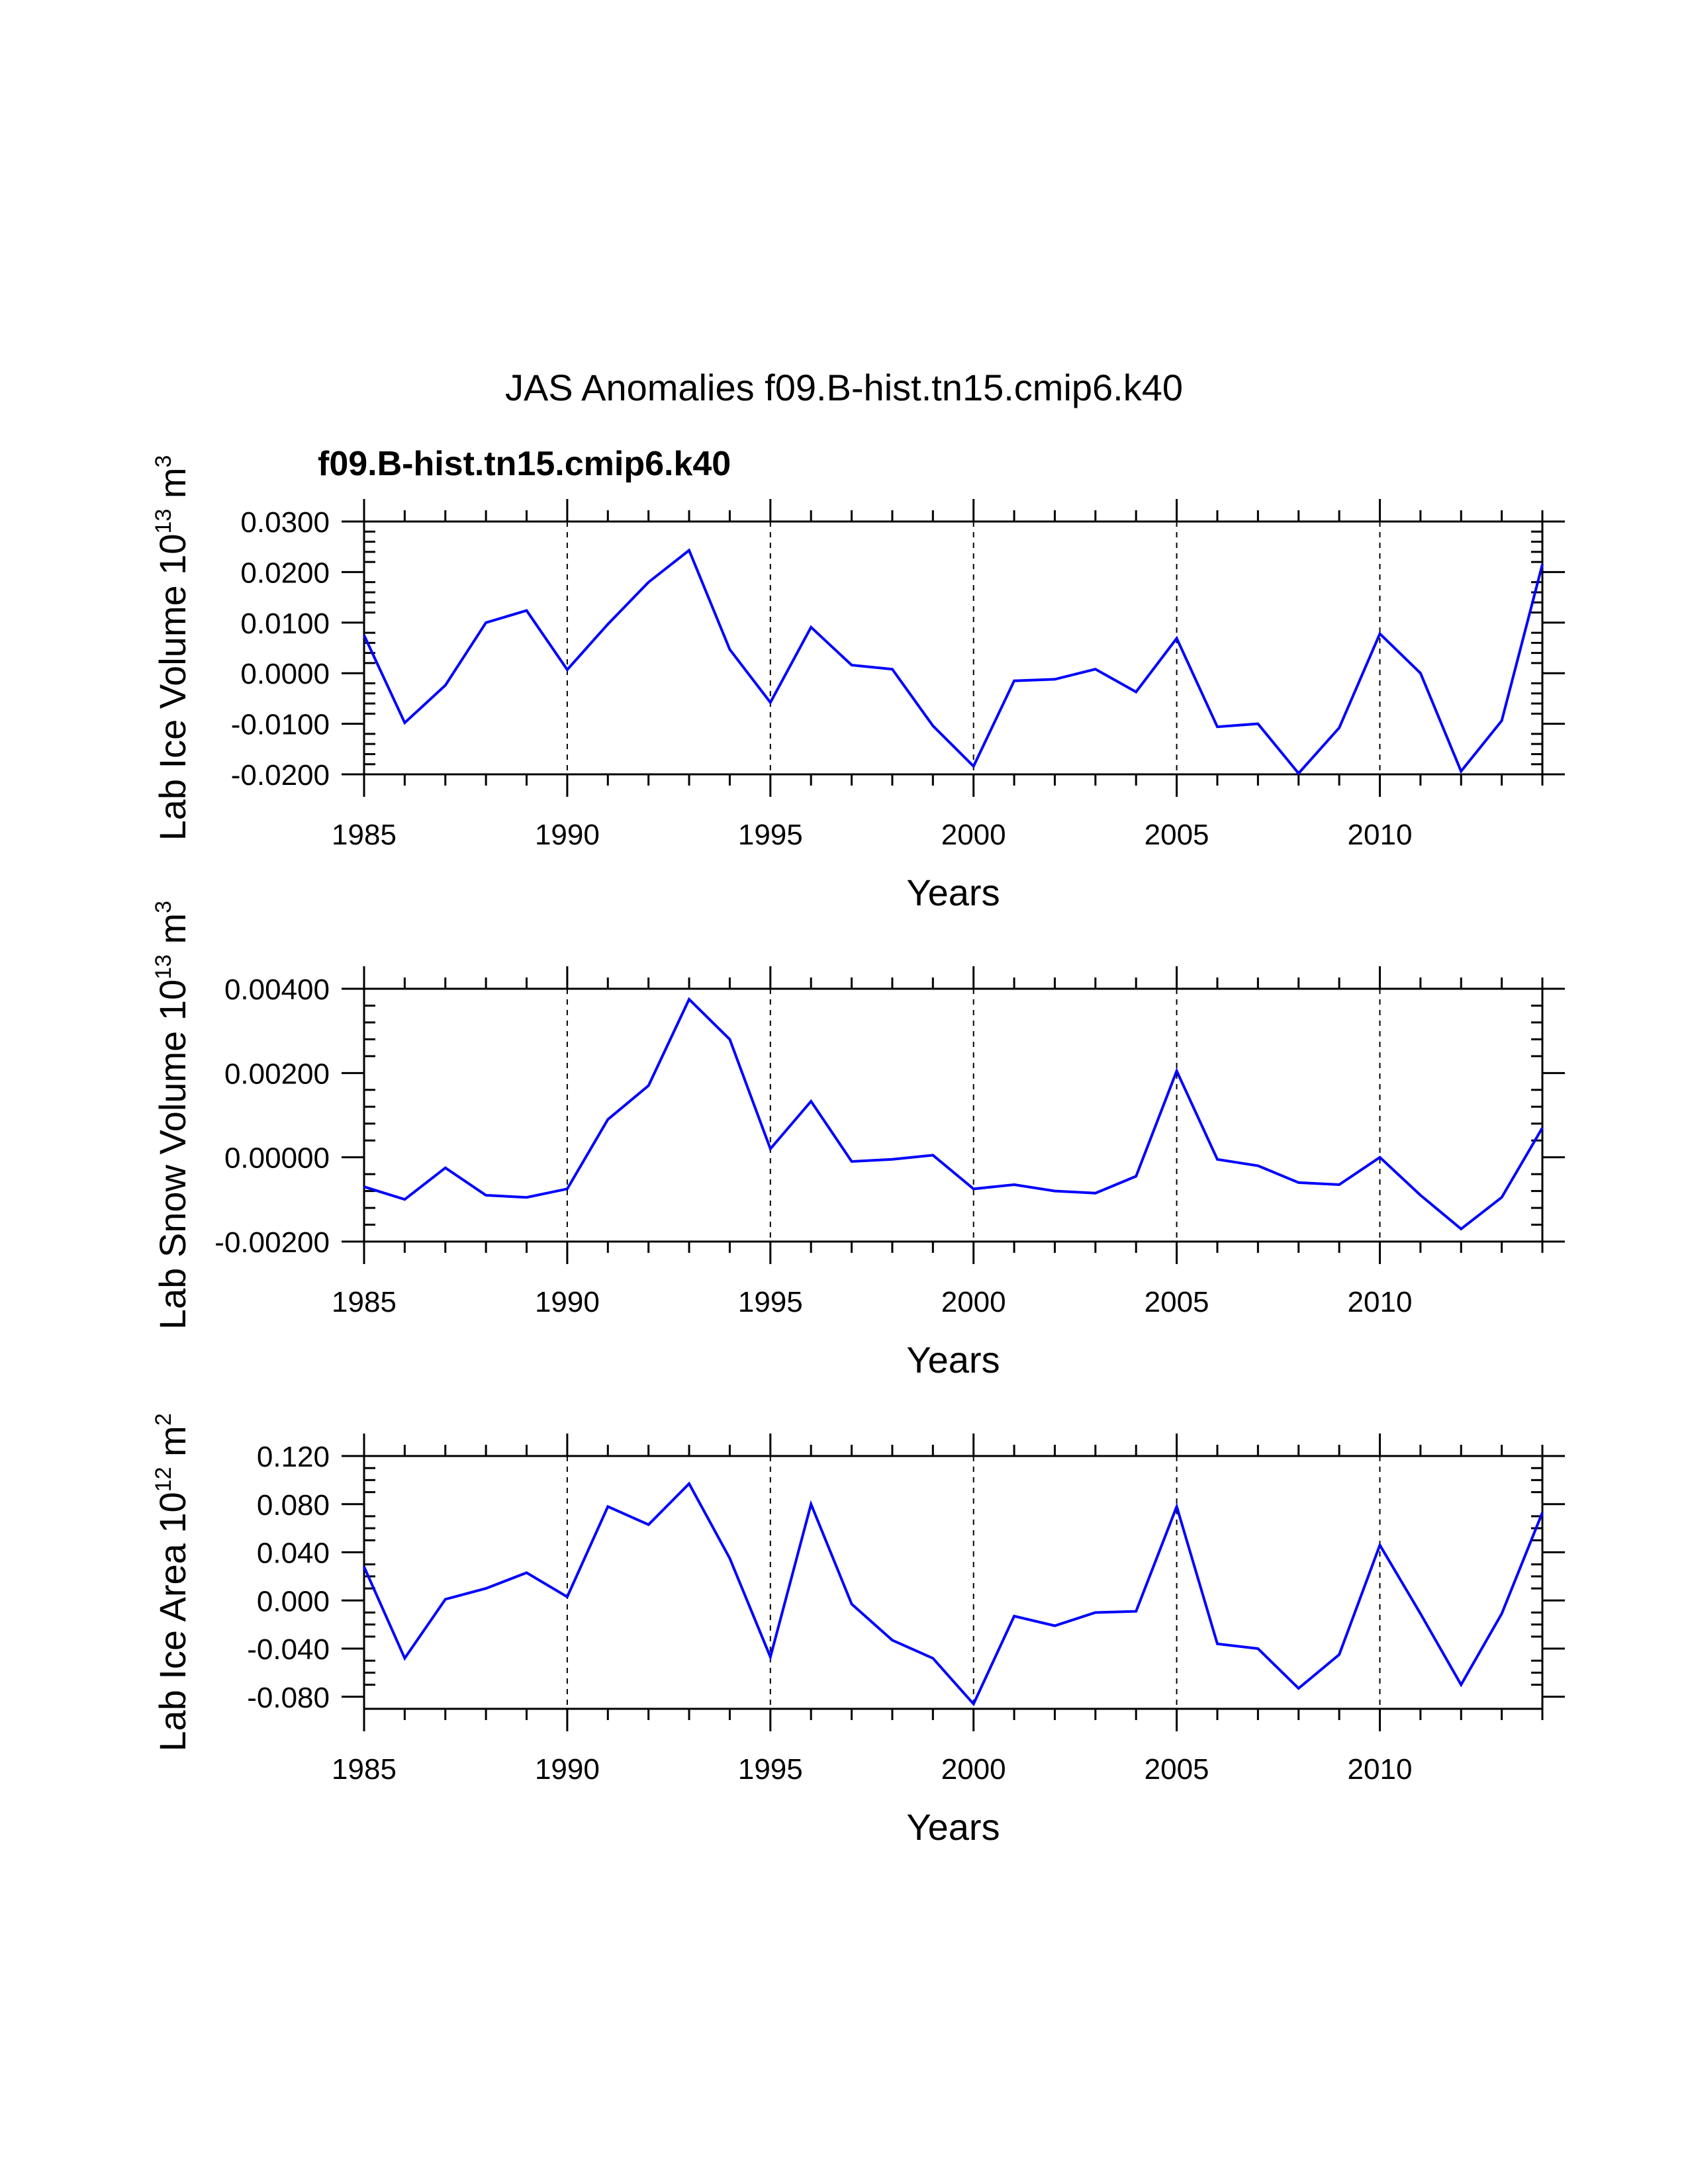 Image resolution: width=1688 pixels, height=2184 pixels. Describe the element at coordinates (852, 1604) in the screenshot. I see `data-point-1997` at that location.